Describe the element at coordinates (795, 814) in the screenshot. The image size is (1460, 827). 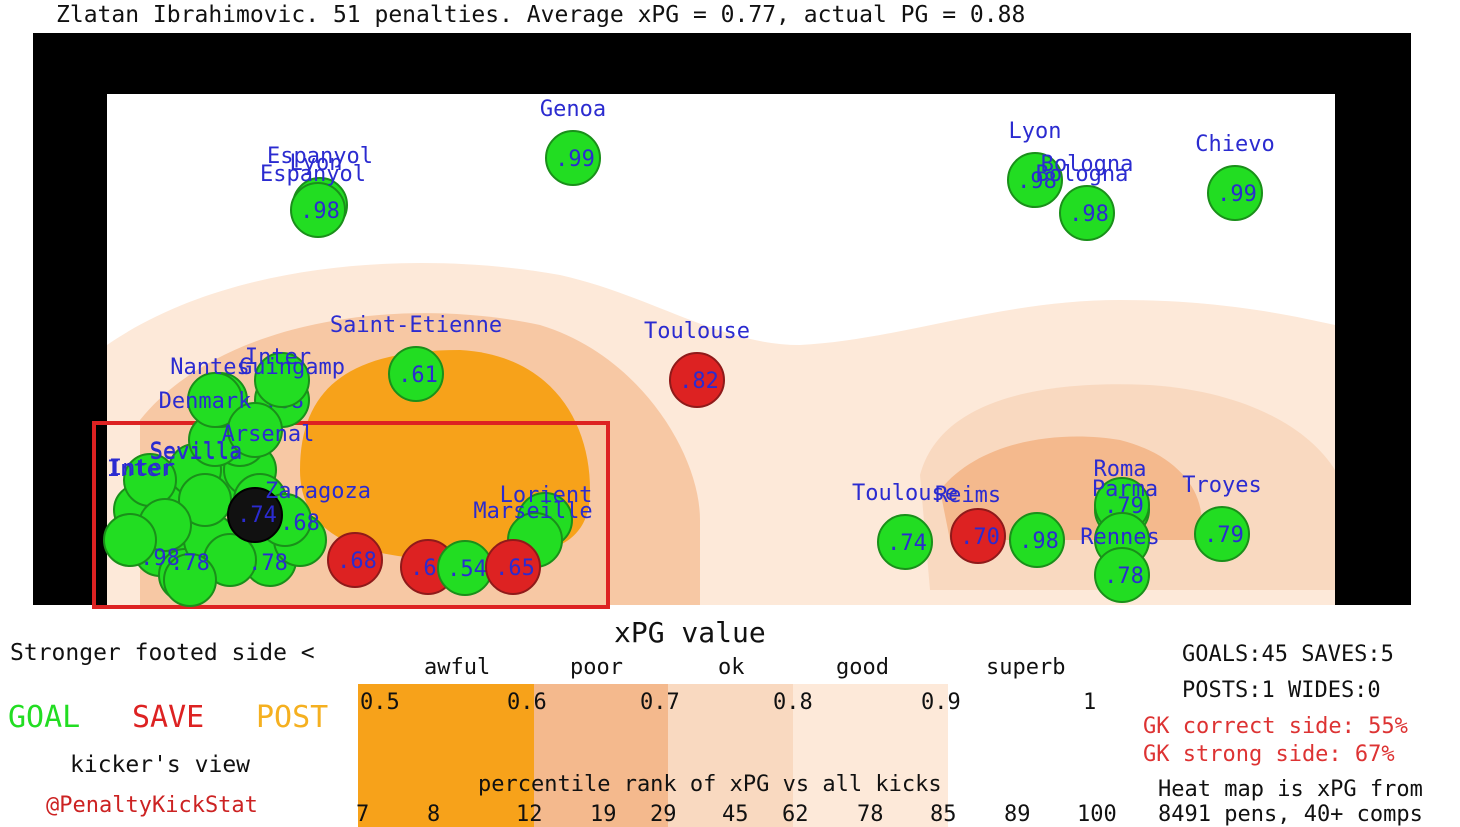
I see `percentile-tick: 62` at that location.